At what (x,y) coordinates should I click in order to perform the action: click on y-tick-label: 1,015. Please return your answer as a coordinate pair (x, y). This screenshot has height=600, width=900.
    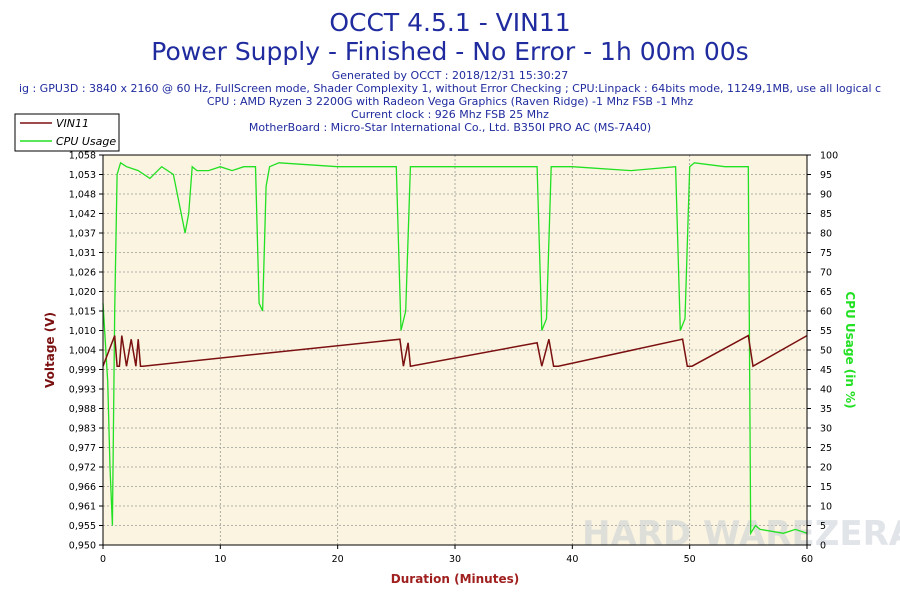
    Looking at the image, I should click on (82, 312).